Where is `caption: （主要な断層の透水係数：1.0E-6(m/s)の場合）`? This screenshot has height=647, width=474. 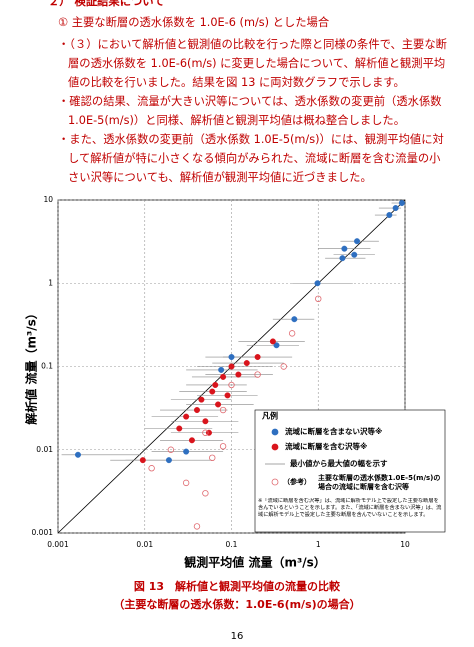 caption: （主要な断層の透水係数：1.0E-6(m/s)の場合） is located at coordinates (236, 604).